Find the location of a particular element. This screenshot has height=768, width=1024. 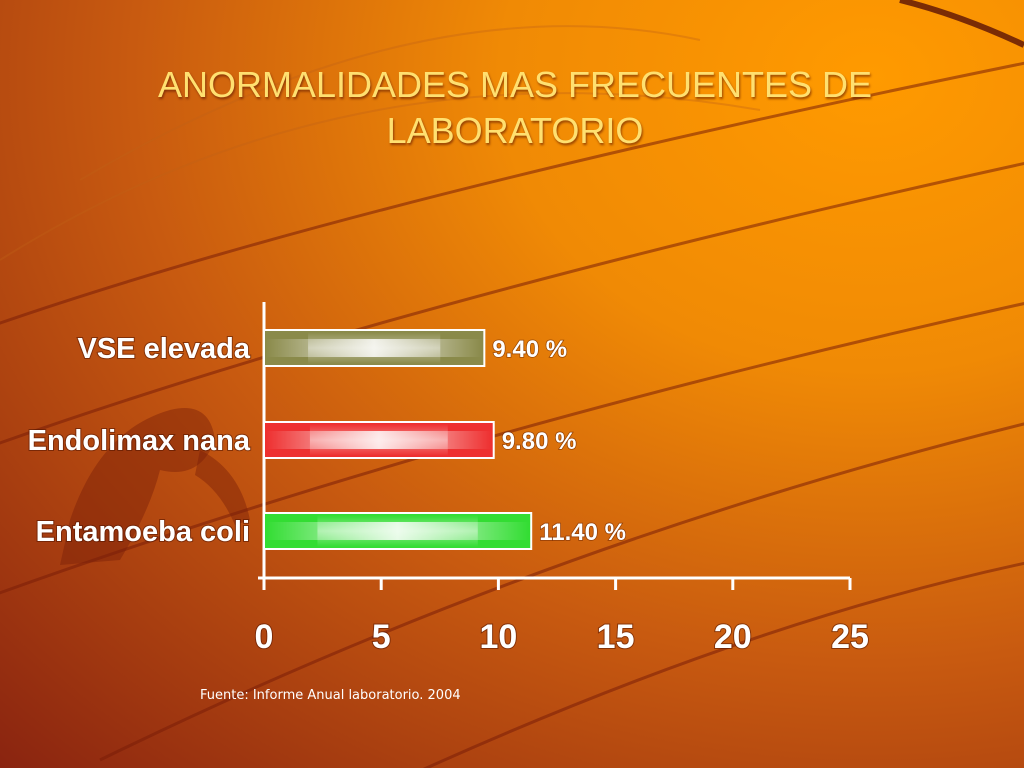

category-label: Endolimax nana is located at coordinates (139, 441).